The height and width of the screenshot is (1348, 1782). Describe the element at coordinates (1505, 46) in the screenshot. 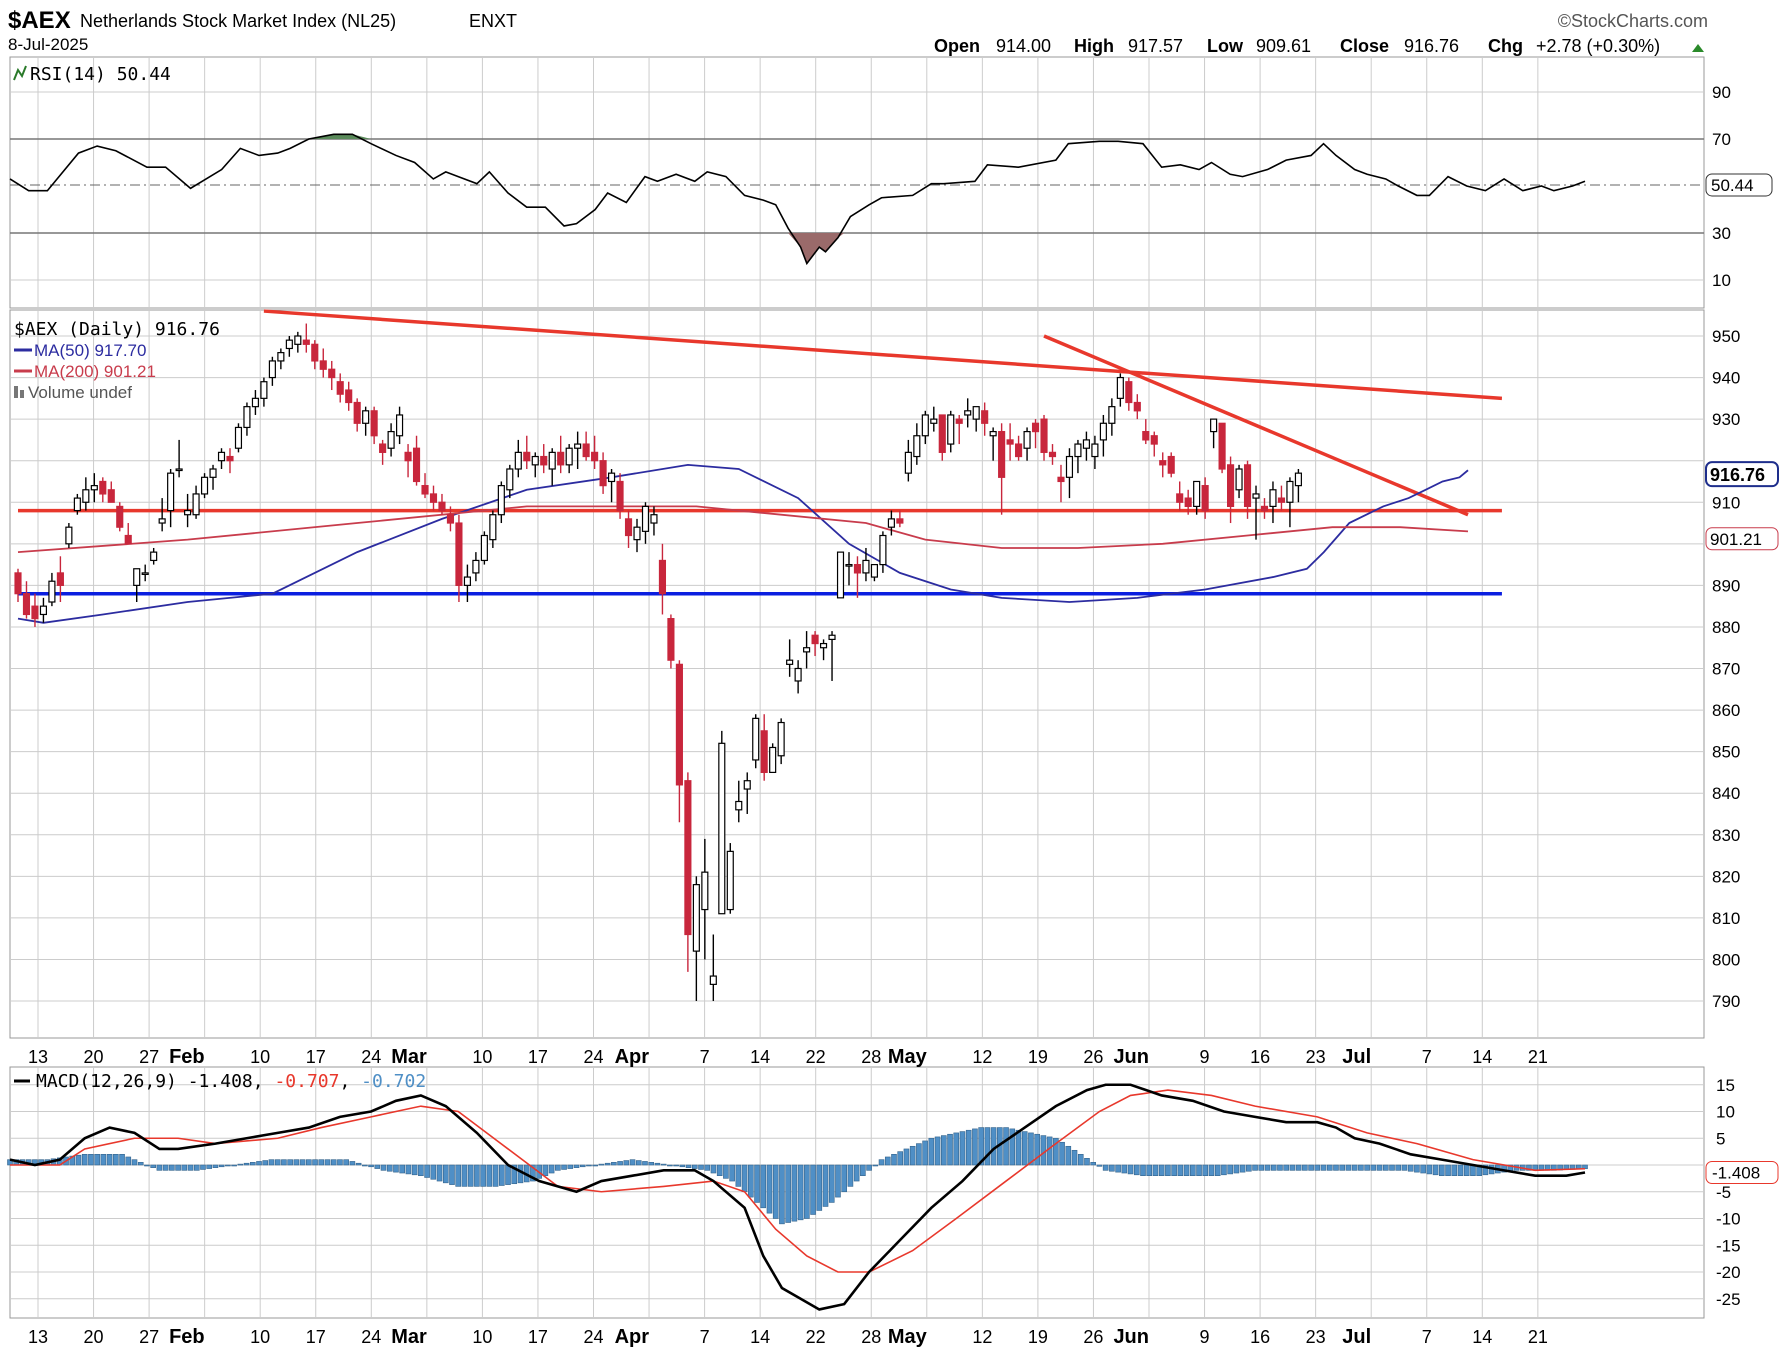

I see `chg-label: Chg` at that location.